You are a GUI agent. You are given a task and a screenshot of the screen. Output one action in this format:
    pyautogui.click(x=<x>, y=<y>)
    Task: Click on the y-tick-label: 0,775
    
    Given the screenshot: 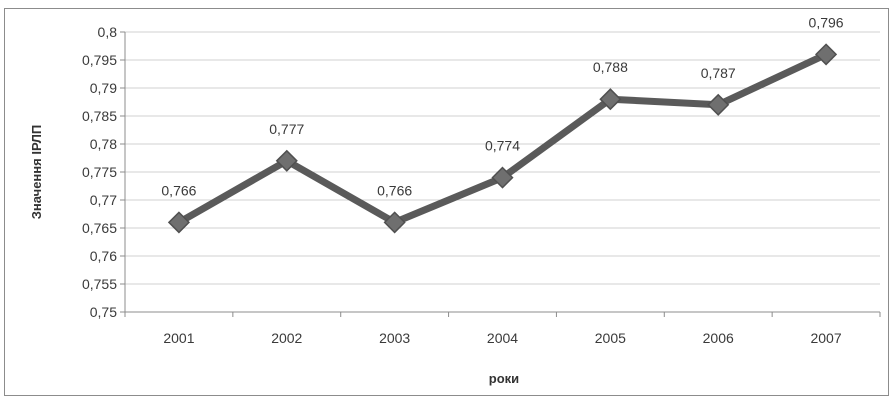 What is the action you would take?
    pyautogui.click(x=99, y=172)
    